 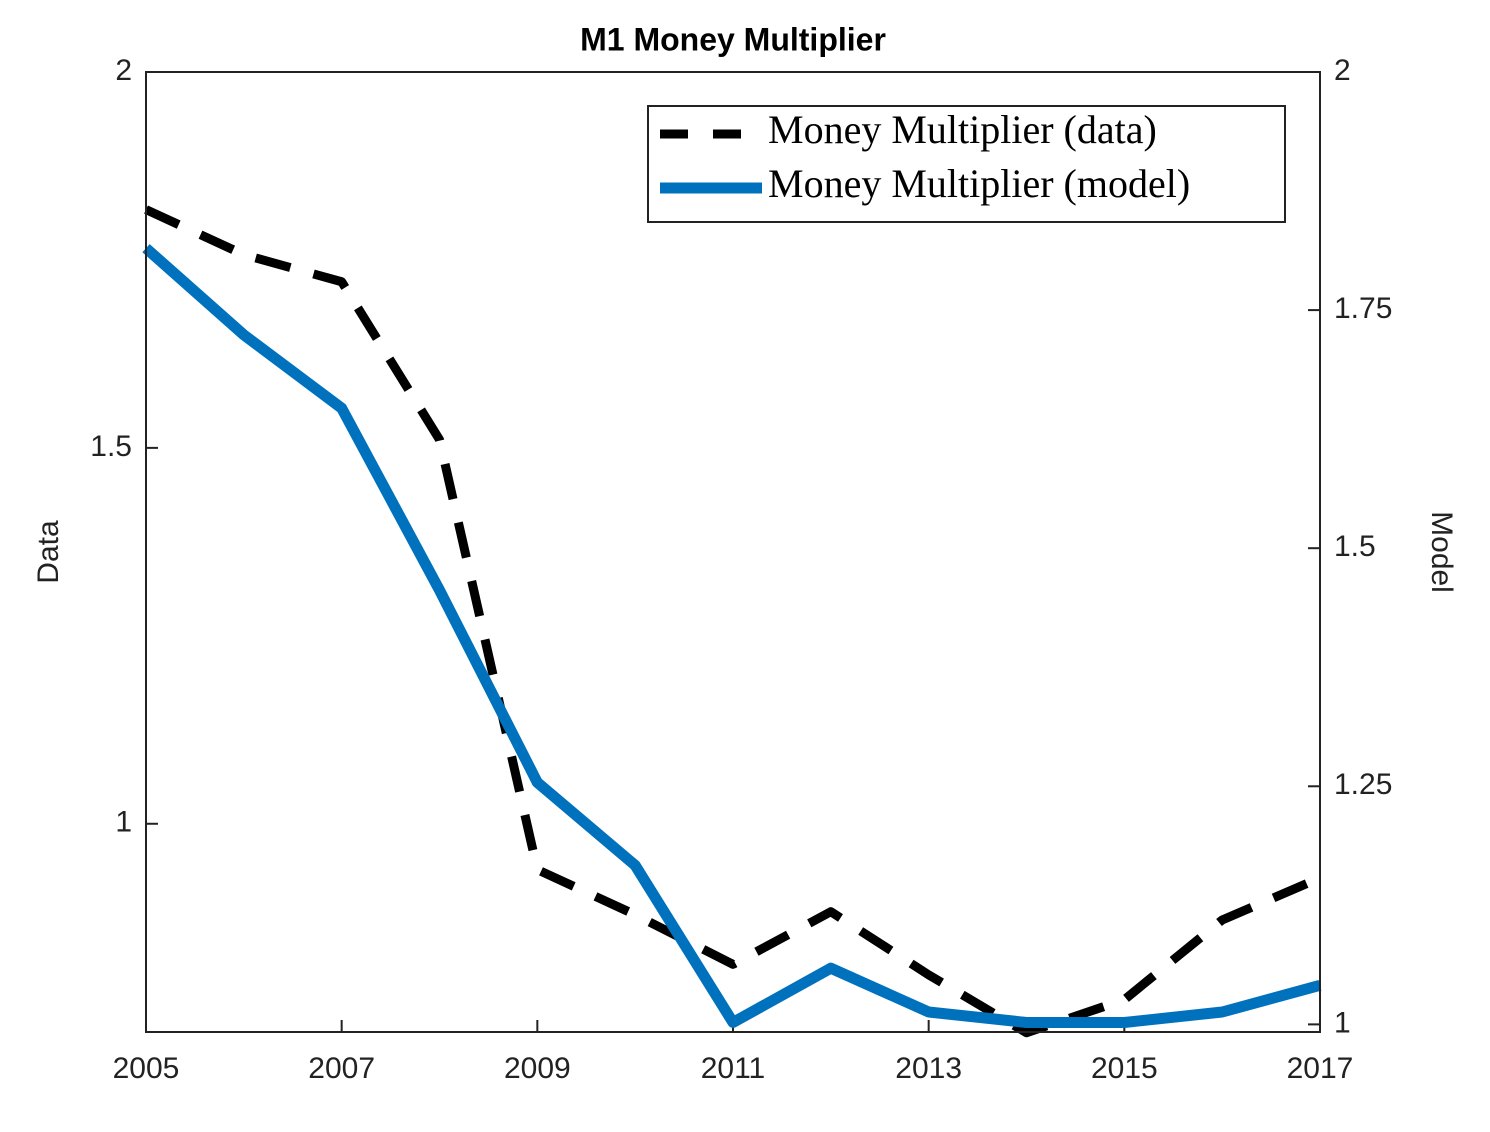 What do you see at coordinates (1355, 546) in the screenshot?
I see `y2-tick-label: 1.5` at bounding box center [1355, 546].